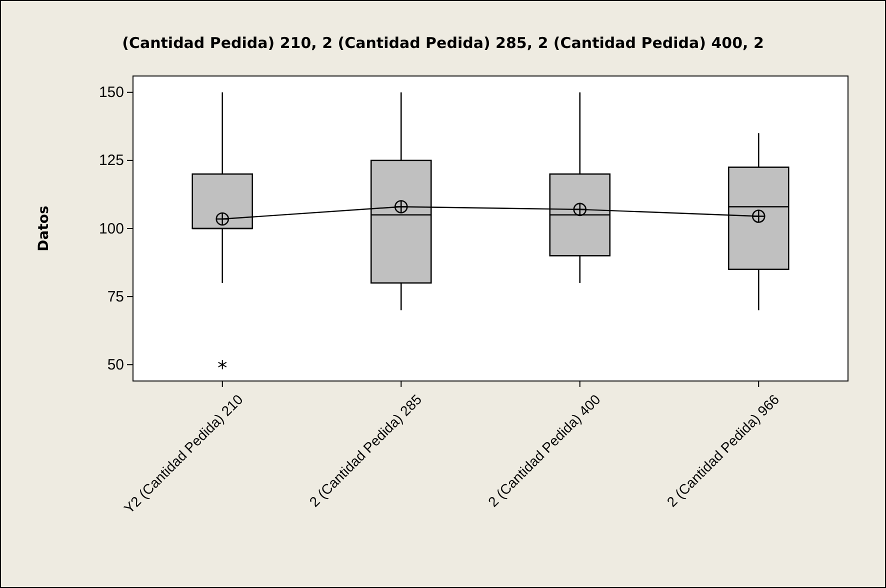  I want to click on y-tick-label: 100, so click(111, 229).